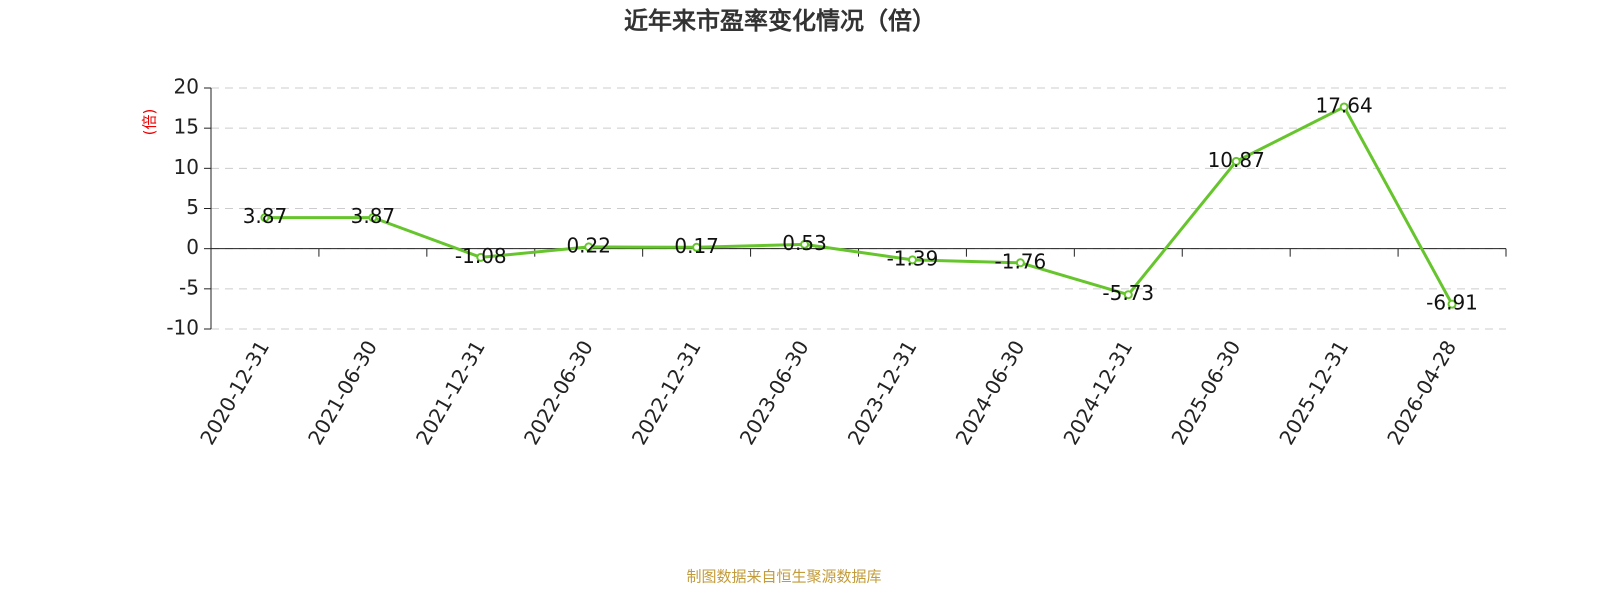 This screenshot has width=1600, height=600. What do you see at coordinates (1097, 392) in the screenshot?
I see `x-tick-label: 2024-12-31` at bounding box center [1097, 392].